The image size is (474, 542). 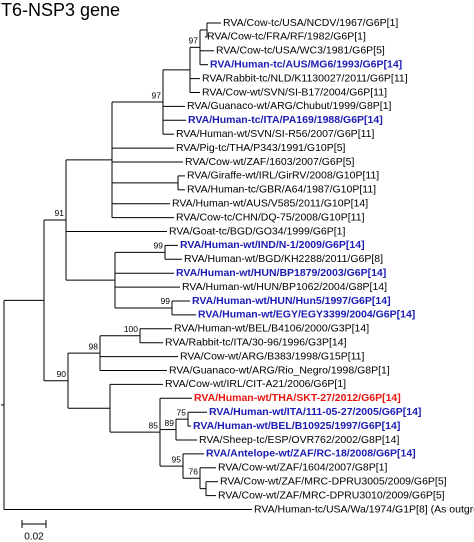 What do you see at coordinates (286, 37) in the screenshot?
I see `leaf-label: RVA/Cow-tc/FRA/RF/1982/G6P[1]` at bounding box center [286, 37].